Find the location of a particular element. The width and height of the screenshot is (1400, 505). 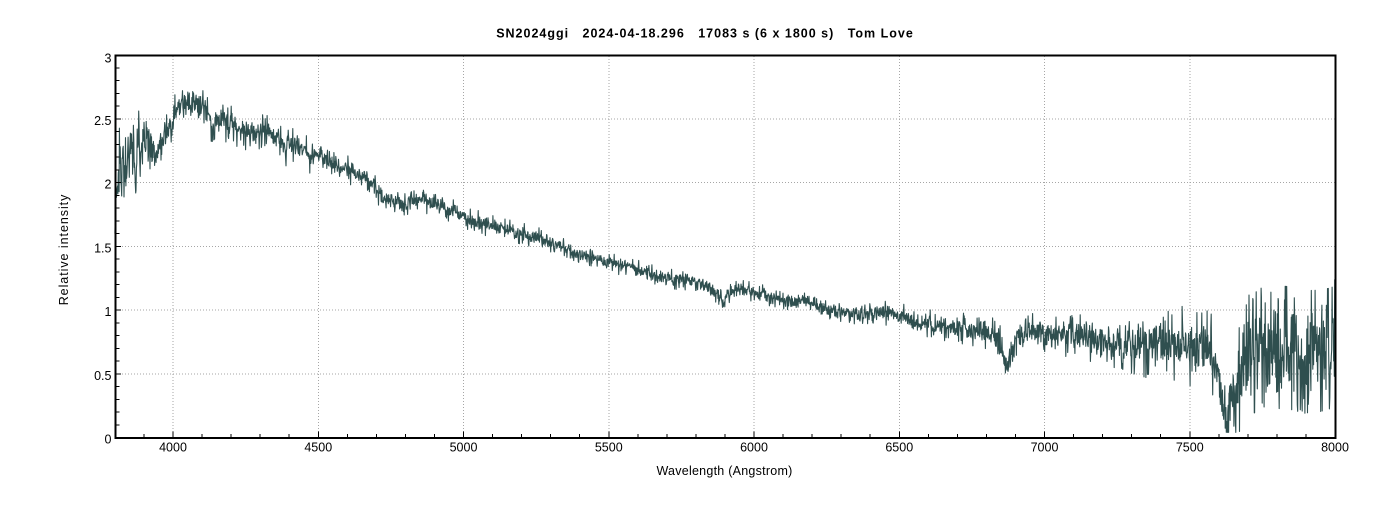

svg-text: 4500 is located at coordinates (318, 447).